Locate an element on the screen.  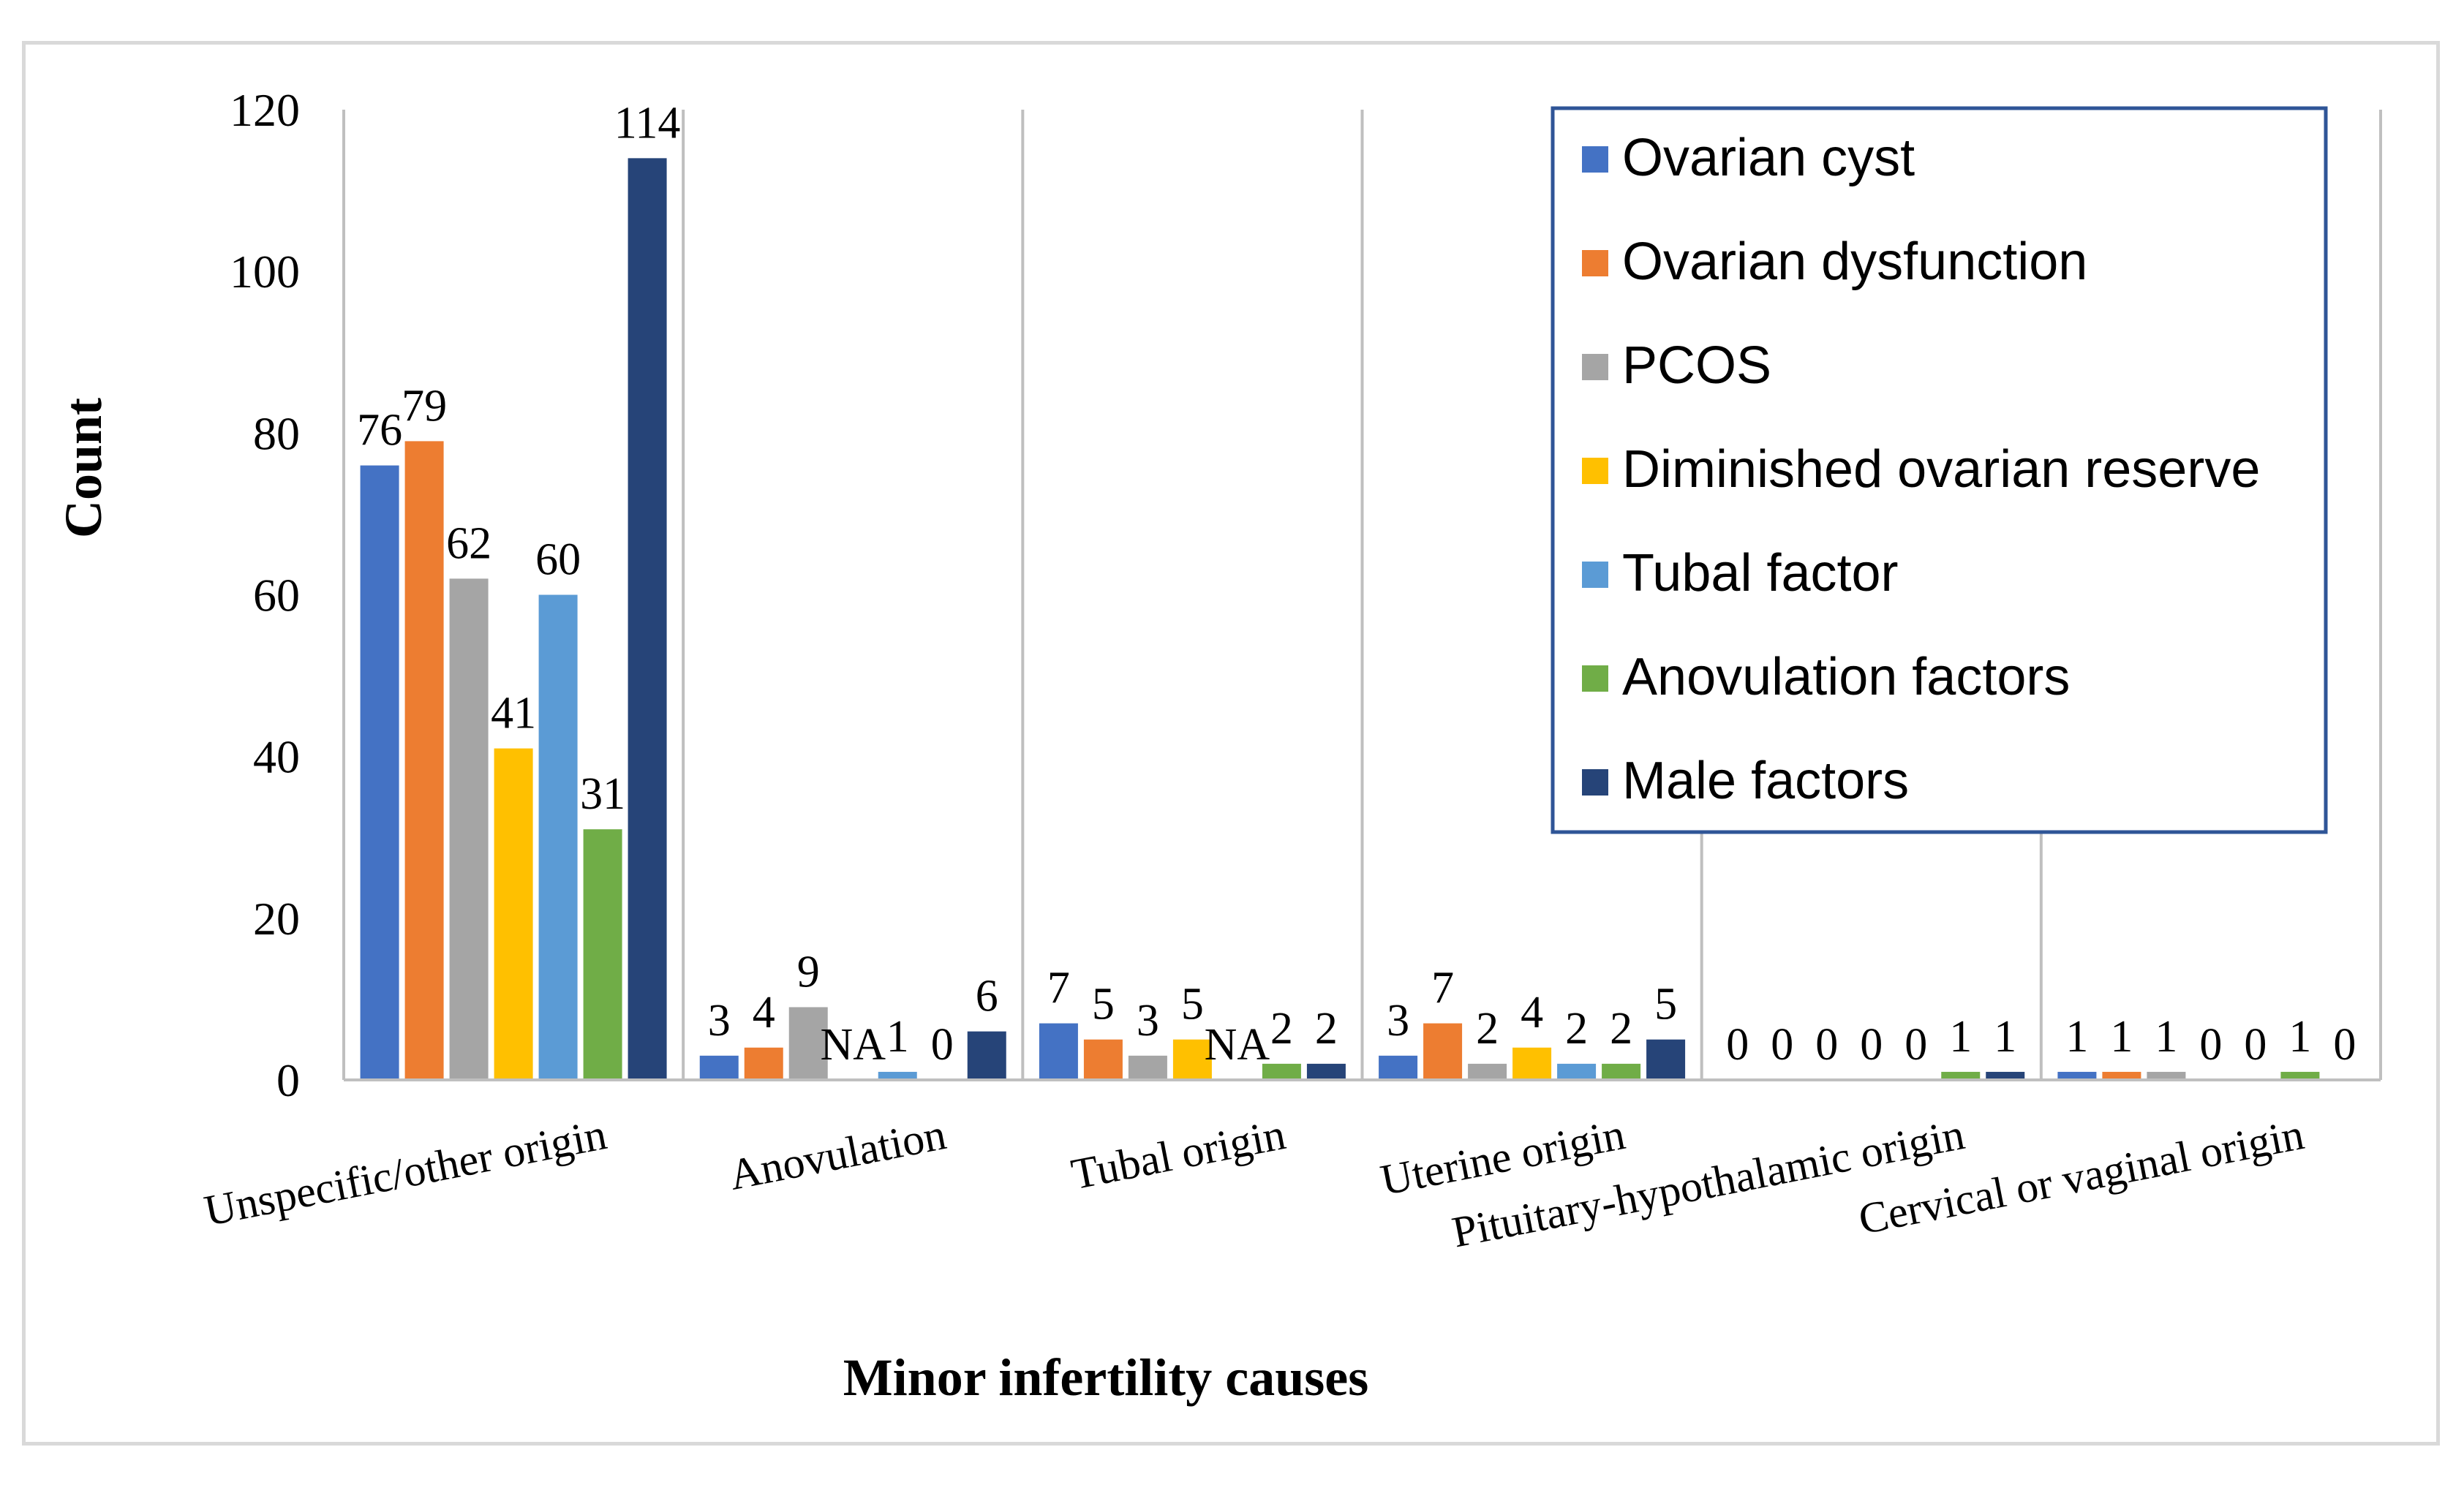
y-tick-label: 20 is located at coordinates (277, 919).